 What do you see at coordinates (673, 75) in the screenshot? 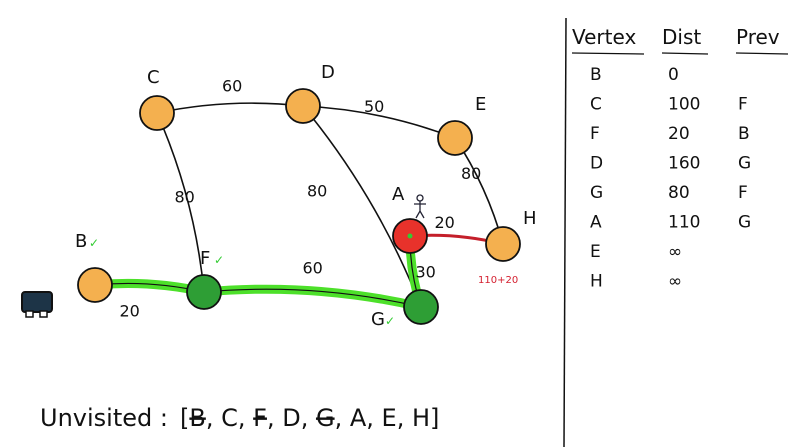
I see `table-cell: 0` at bounding box center [673, 75].